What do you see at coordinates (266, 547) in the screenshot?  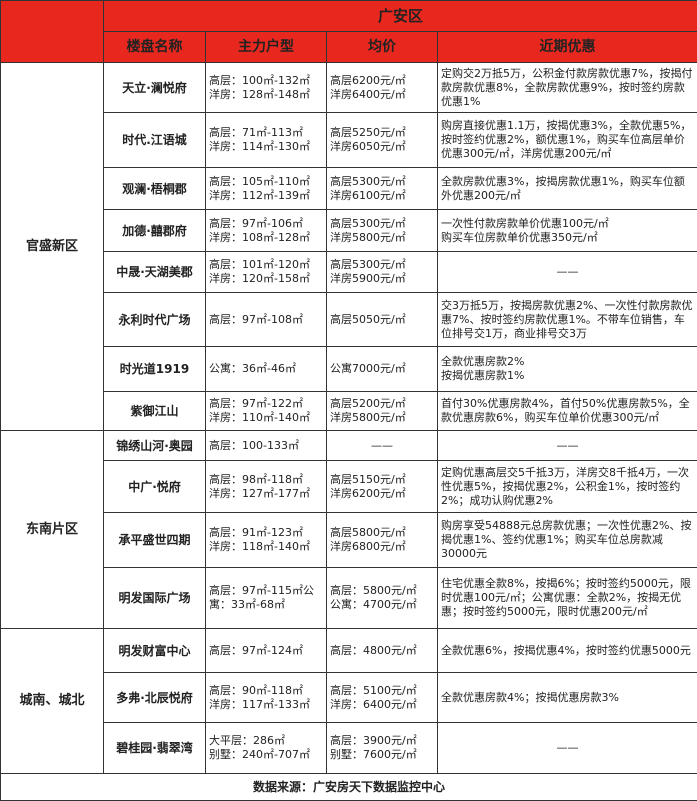 I see `unit-type-line: 洋房：118㎡-140㎡` at bounding box center [266, 547].